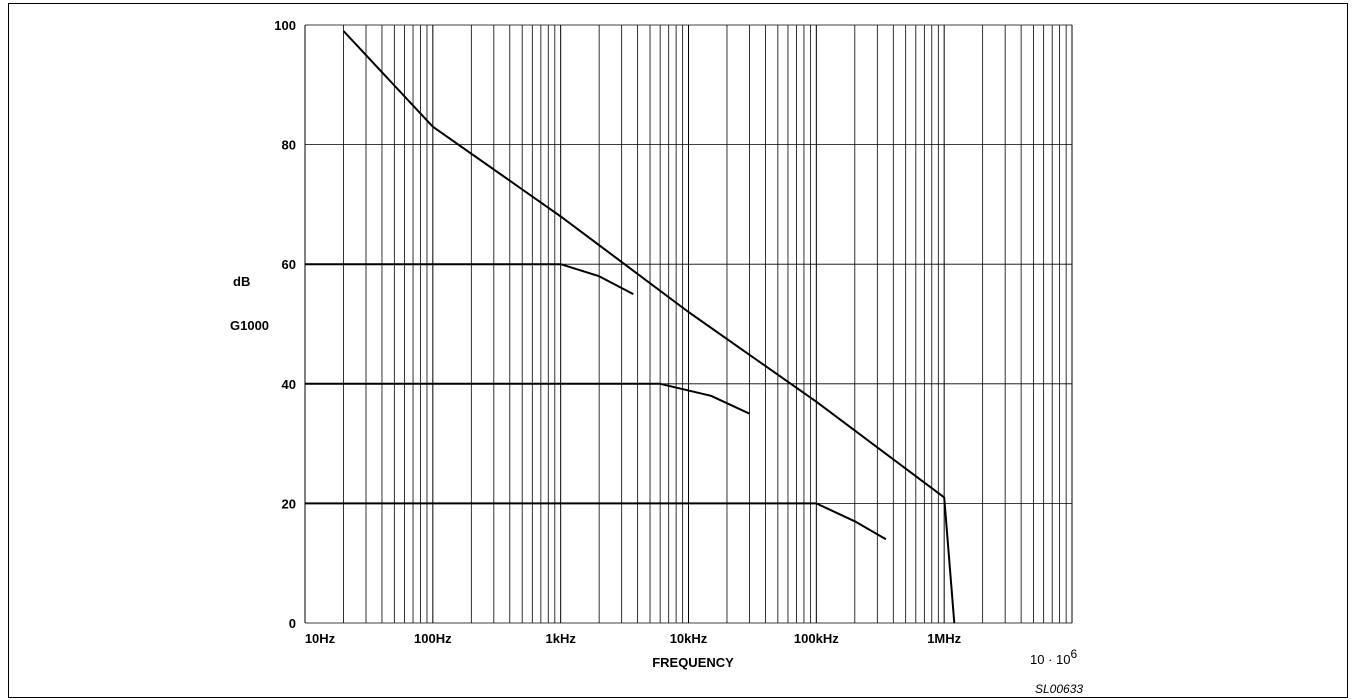  I want to click on x-extra-label-sup: 6, so click(1073, 654).